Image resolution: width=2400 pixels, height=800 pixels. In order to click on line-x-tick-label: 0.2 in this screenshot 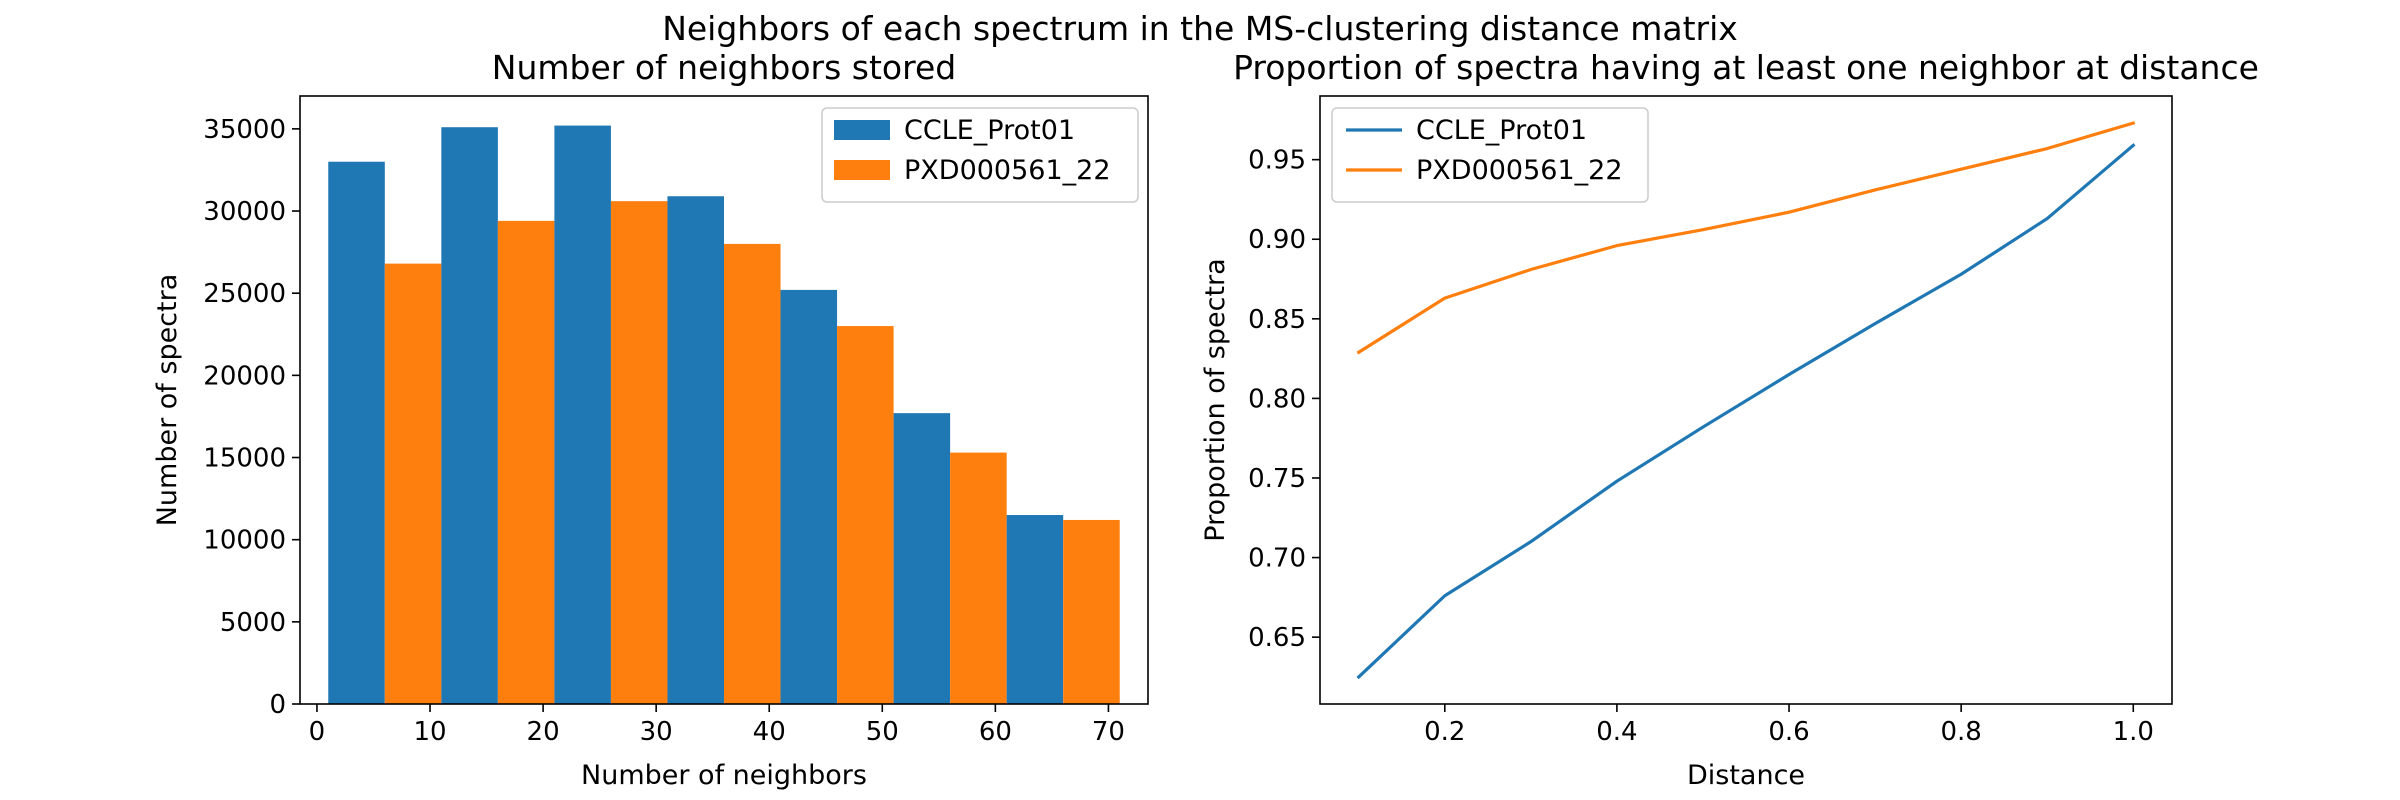, I will do `click(1444, 732)`.